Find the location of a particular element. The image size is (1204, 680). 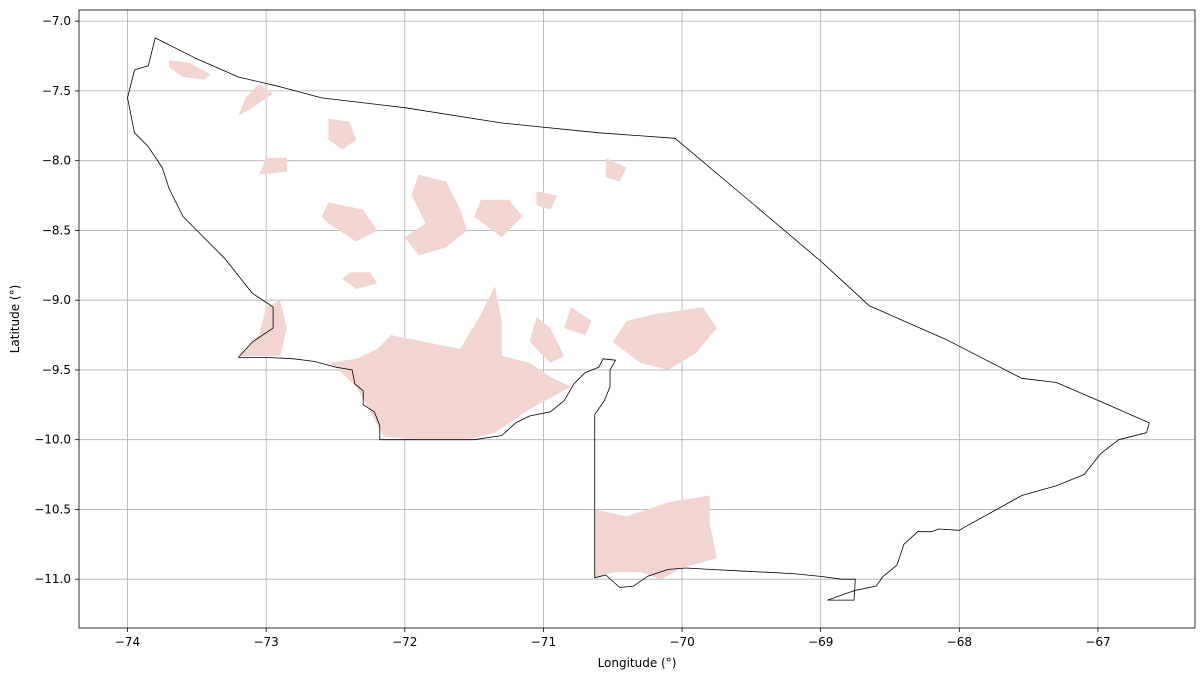

y-tick-label: −9.5 is located at coordinates (56, 370).